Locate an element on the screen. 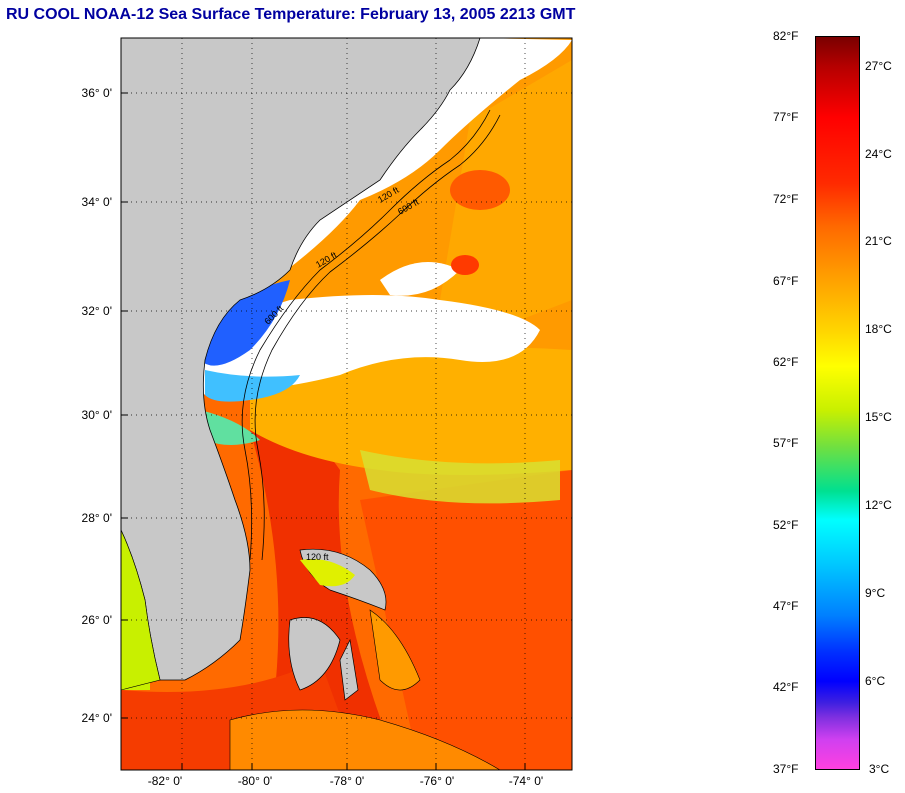 This screenshot has height=793, width=905. depth-label: 120 ft is located at coordinates (317, 557).